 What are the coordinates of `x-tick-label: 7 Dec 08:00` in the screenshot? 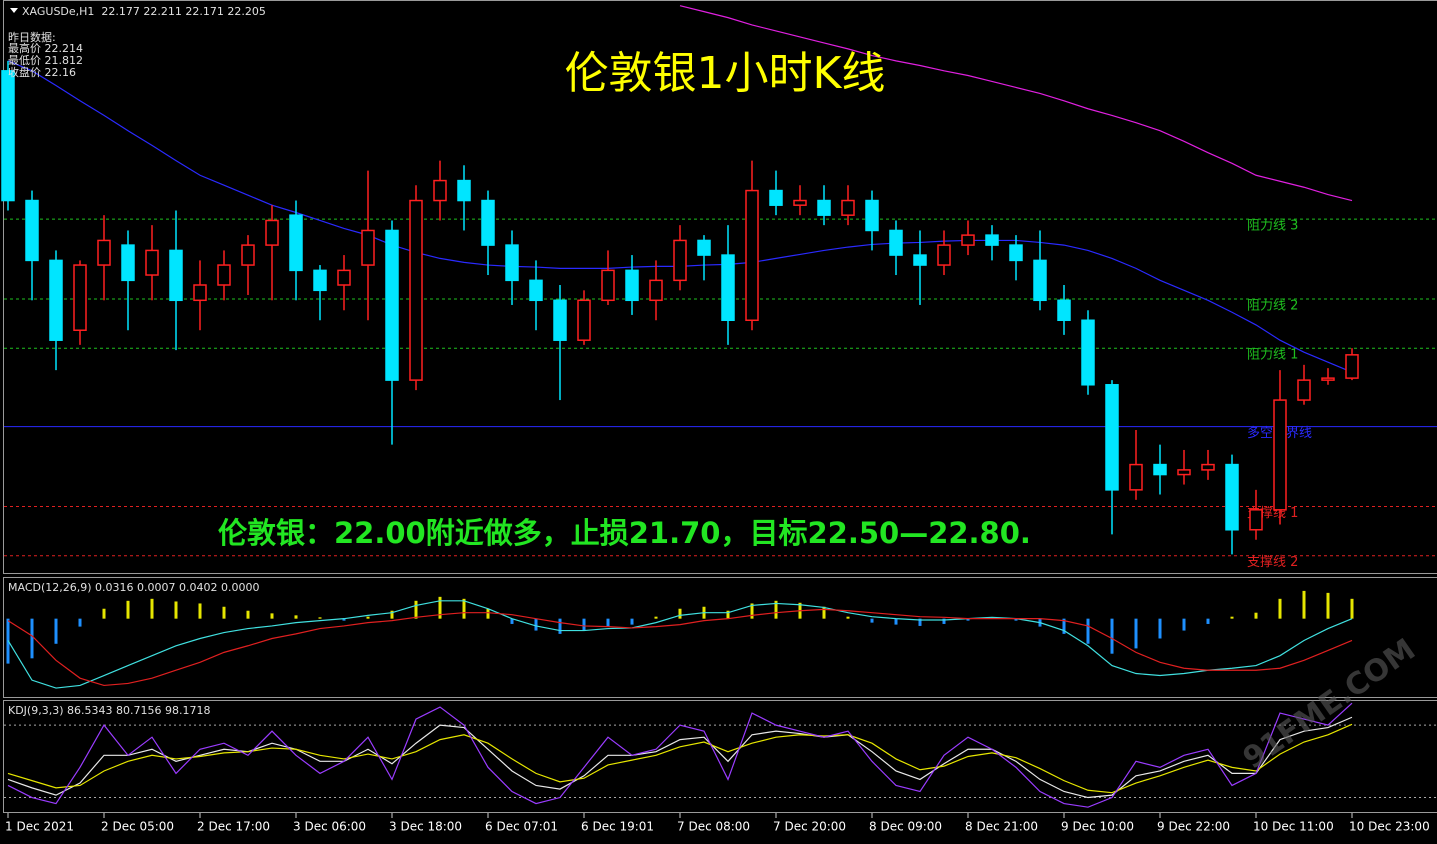 It's located at (713, 827).